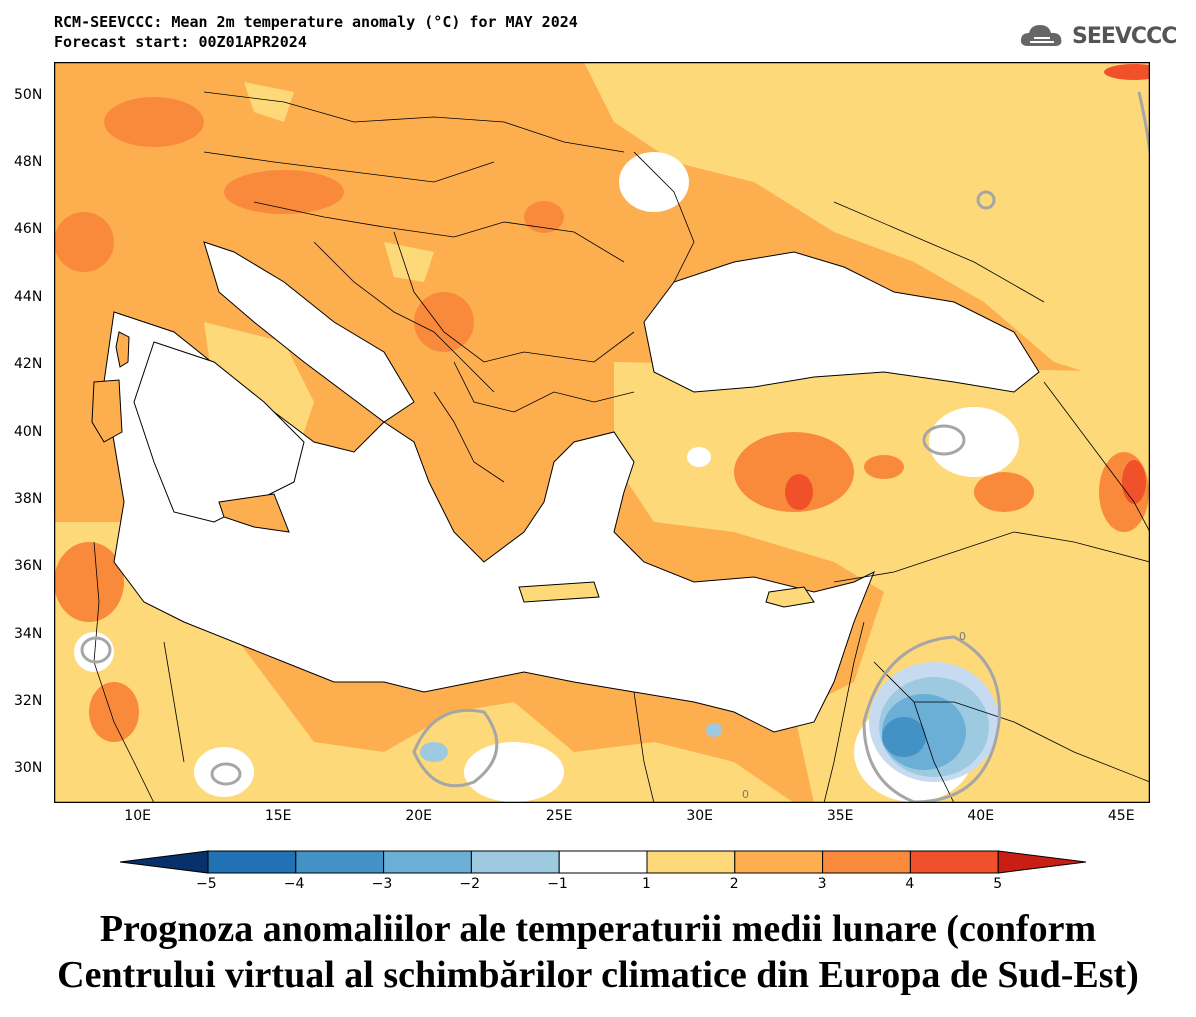 This screenshot has height=1017, width=1196. I want to click on lon-label: 25E, so click(559, 816).